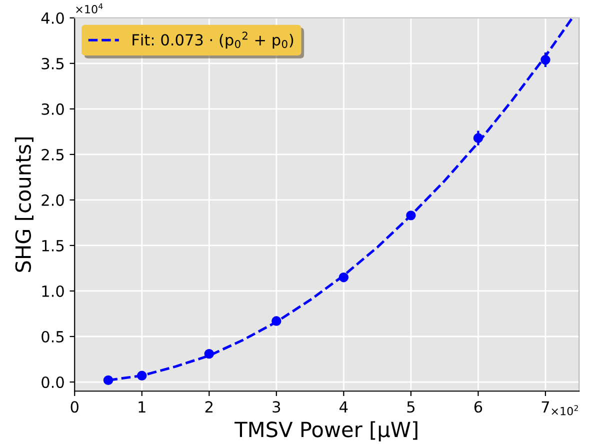 The height and width of the screenshot is (447, 597). I want to click on x-tick-label: 7, so click(546, 406).